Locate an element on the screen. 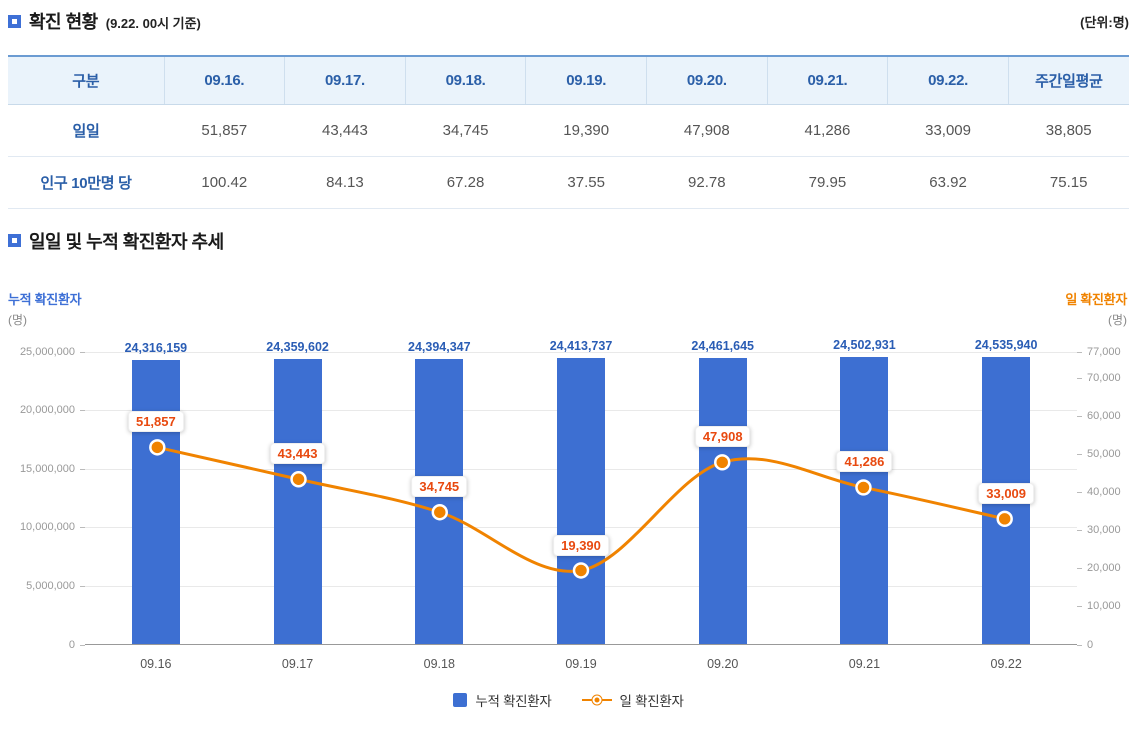 The image size is (1137, 731). right-axis-tick-label: 70,000 is located at coordinates (1104, 378).